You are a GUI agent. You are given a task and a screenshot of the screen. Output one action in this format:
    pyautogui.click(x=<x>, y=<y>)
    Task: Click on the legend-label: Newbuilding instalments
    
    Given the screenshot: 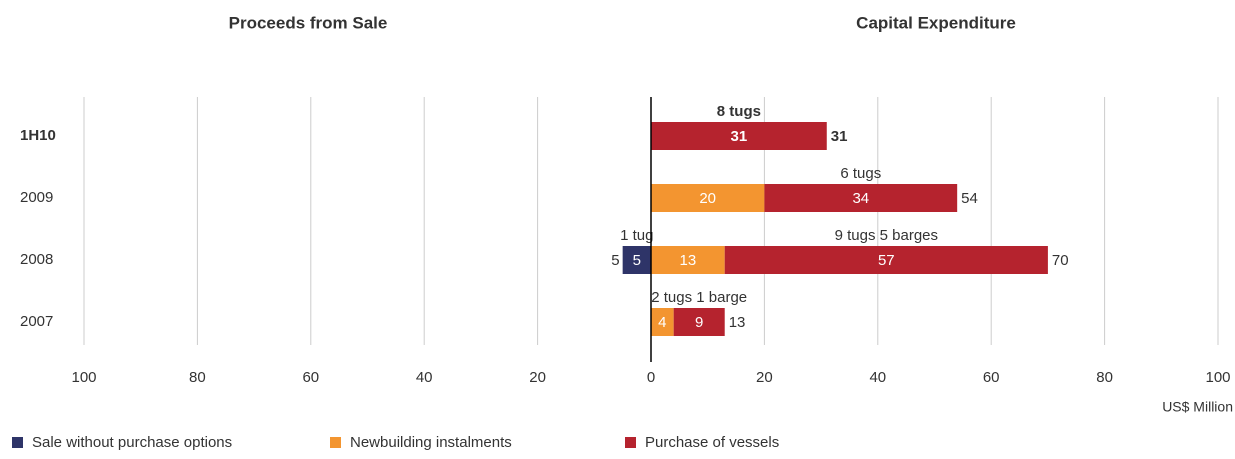 What is the action you would take?
    pyautogui.click(x=431, y=442)
    